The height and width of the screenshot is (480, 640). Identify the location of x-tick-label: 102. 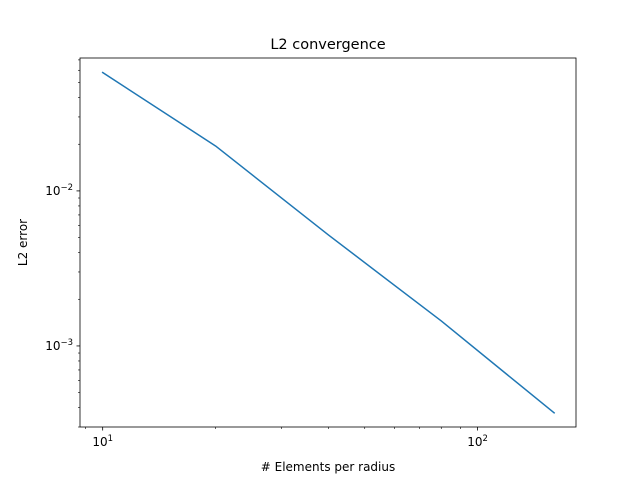
(477, 441).